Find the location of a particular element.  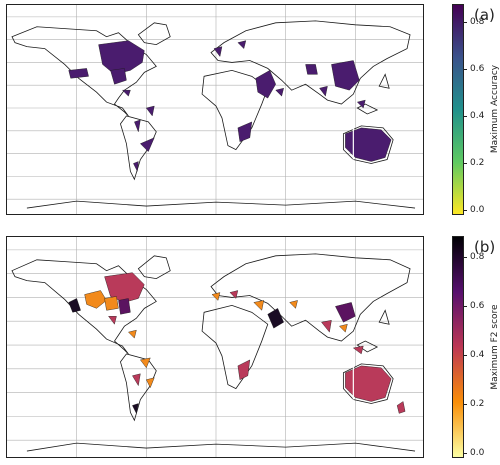

region-north-america-east is located at coordinates (121, 57).